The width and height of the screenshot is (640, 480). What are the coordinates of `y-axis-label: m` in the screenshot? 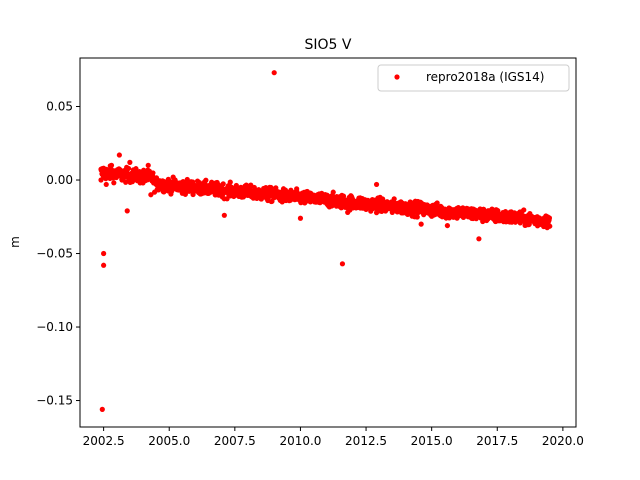 It's located at (15, 242).